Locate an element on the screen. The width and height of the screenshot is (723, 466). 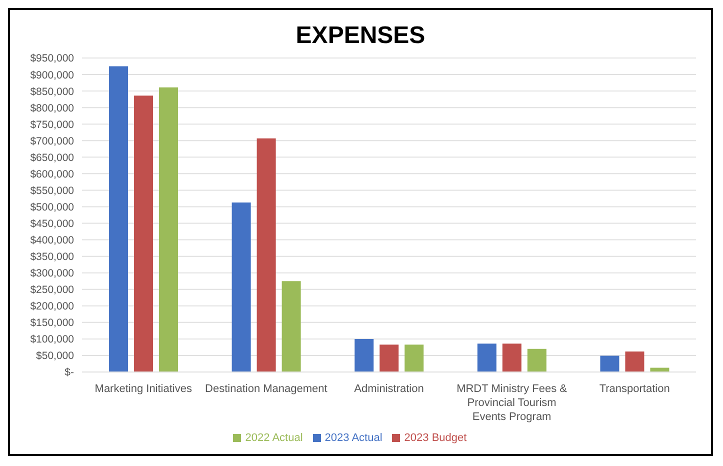
x-tick-label: Administration is located at coordinates (389, 389).